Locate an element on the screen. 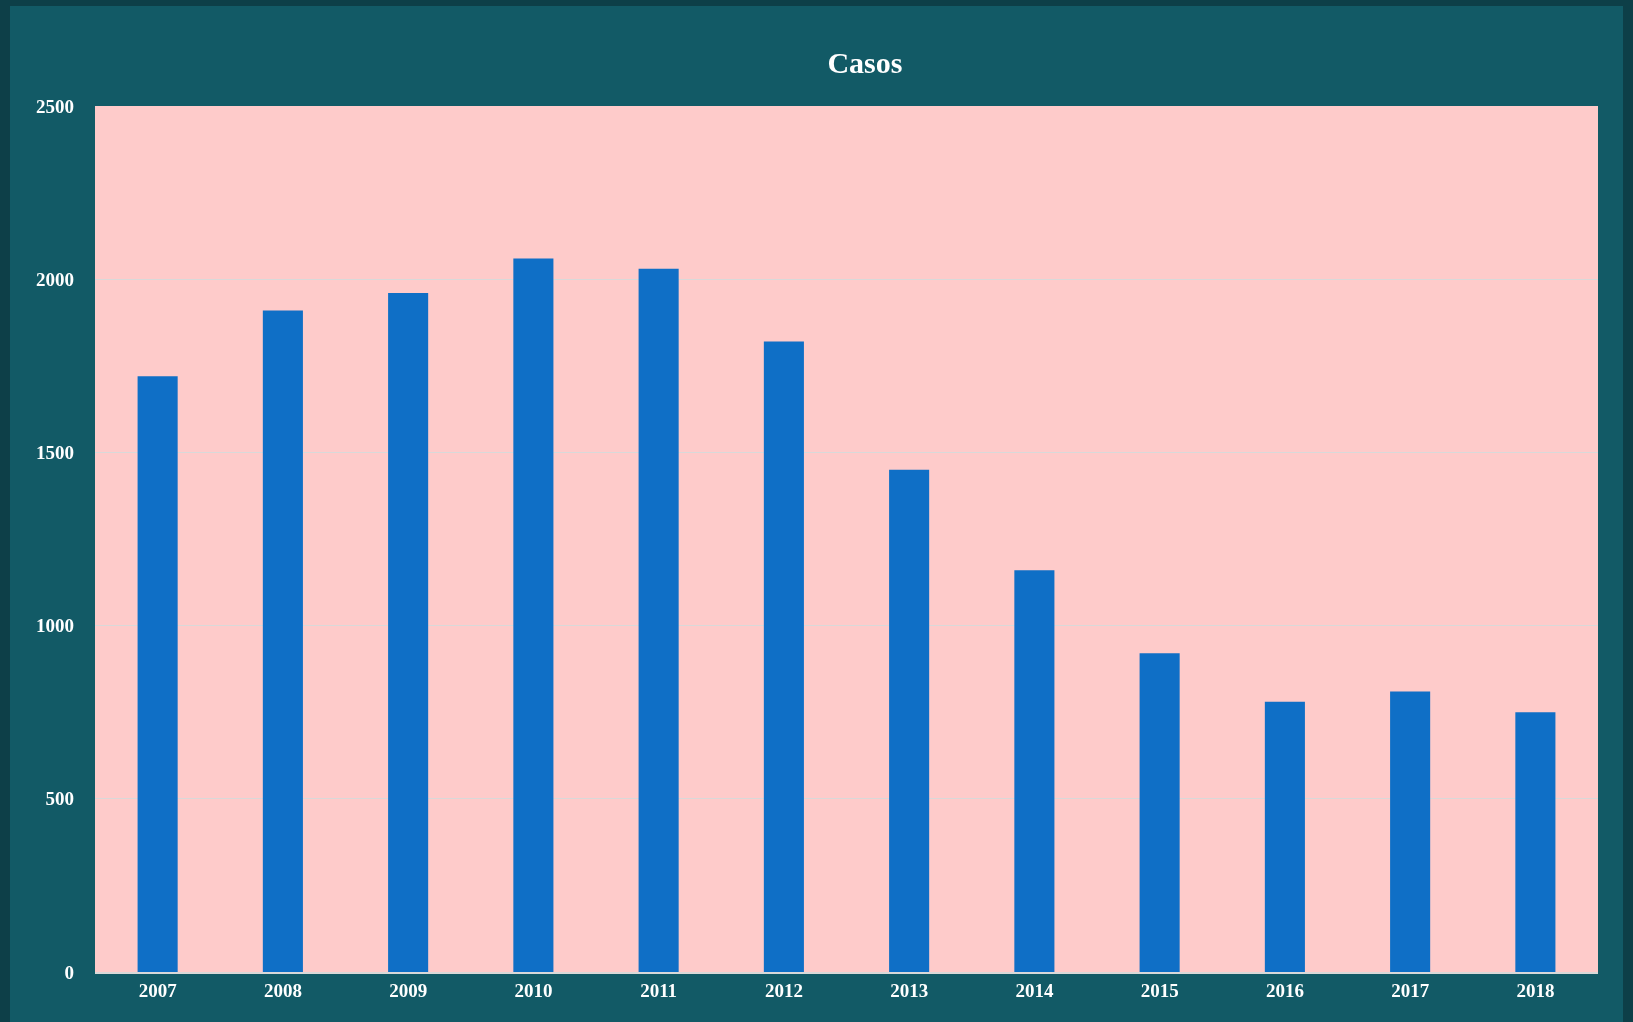 This screenshot has height=1022, width=1633. y-tick-label: 2500 is located at coordinates (55, 106).